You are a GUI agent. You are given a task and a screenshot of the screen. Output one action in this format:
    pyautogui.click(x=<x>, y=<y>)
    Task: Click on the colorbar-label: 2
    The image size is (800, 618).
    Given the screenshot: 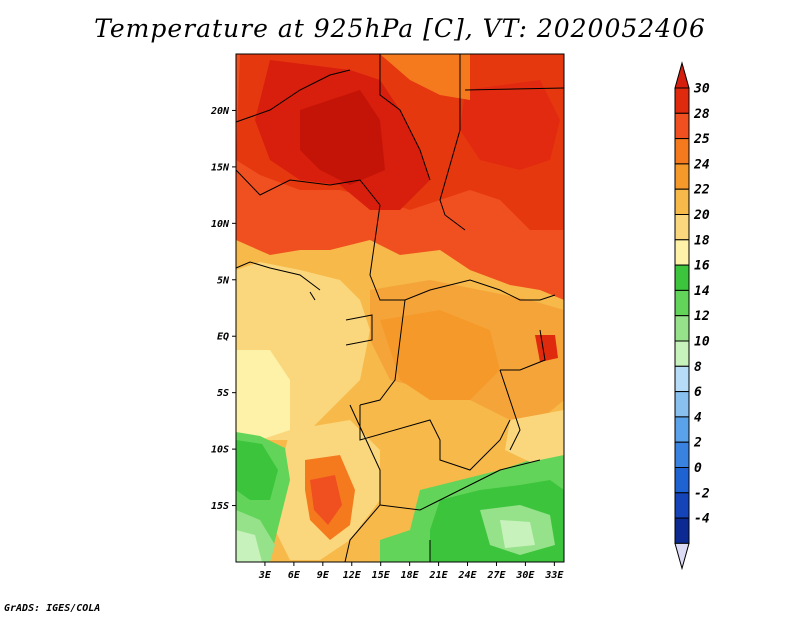 What is the action you would take?
    pyautogui.click(x=697, y=443)
    